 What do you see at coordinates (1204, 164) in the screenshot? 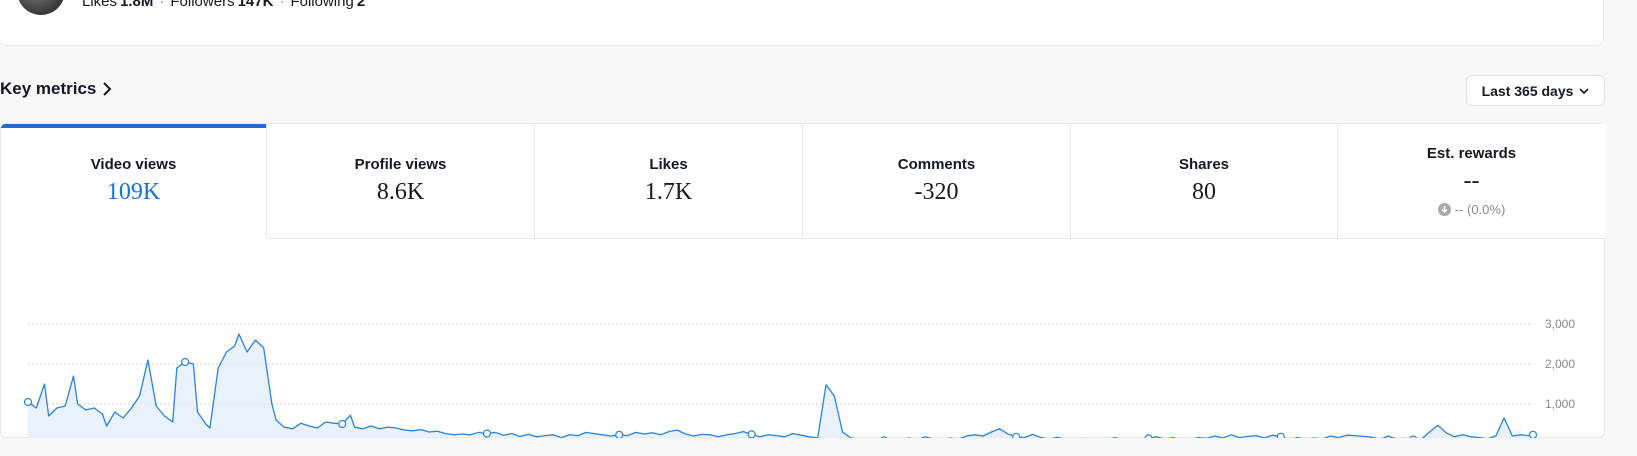
I see `tab-label: Shares` at bounding box center [1204, 164].